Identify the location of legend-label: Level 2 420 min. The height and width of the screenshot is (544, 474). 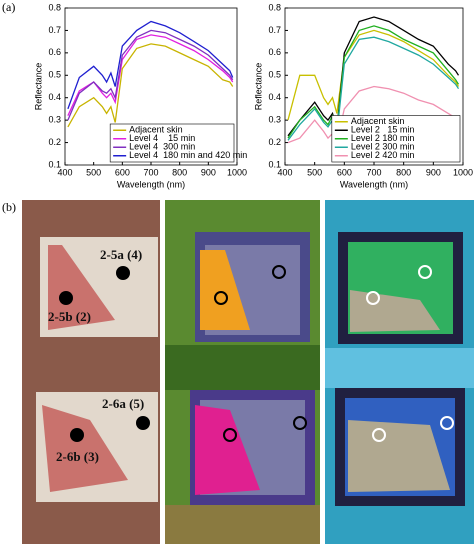
(383, 155).